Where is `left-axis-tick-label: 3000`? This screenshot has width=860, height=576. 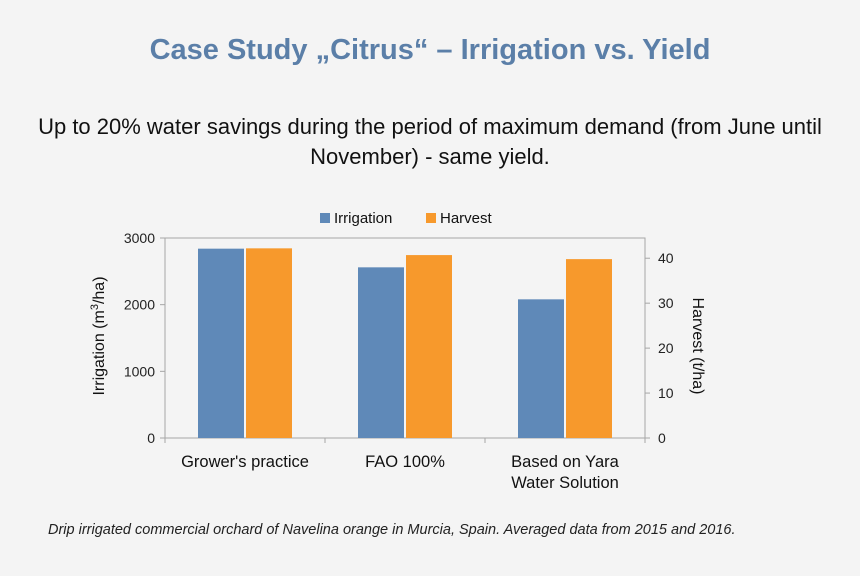 left-axis-tick-label: 3000 is located at coordinates (139, 238).